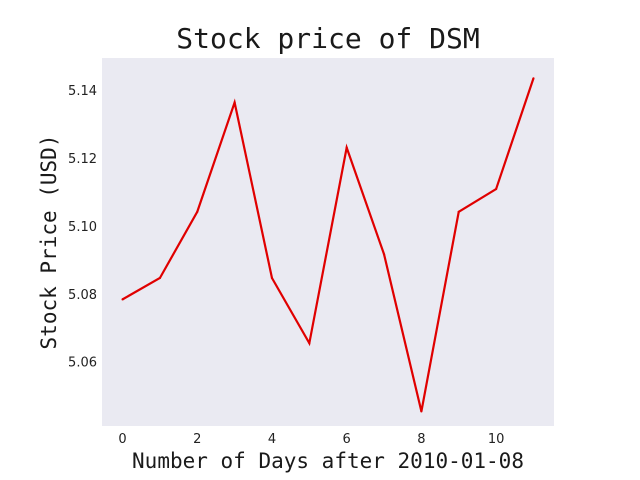 The width and height of the screenshot is (640, 480). I want to click on y-axis-ticks: 5.06 5.08 5.10 5.12 5.14, so click(82, 227).